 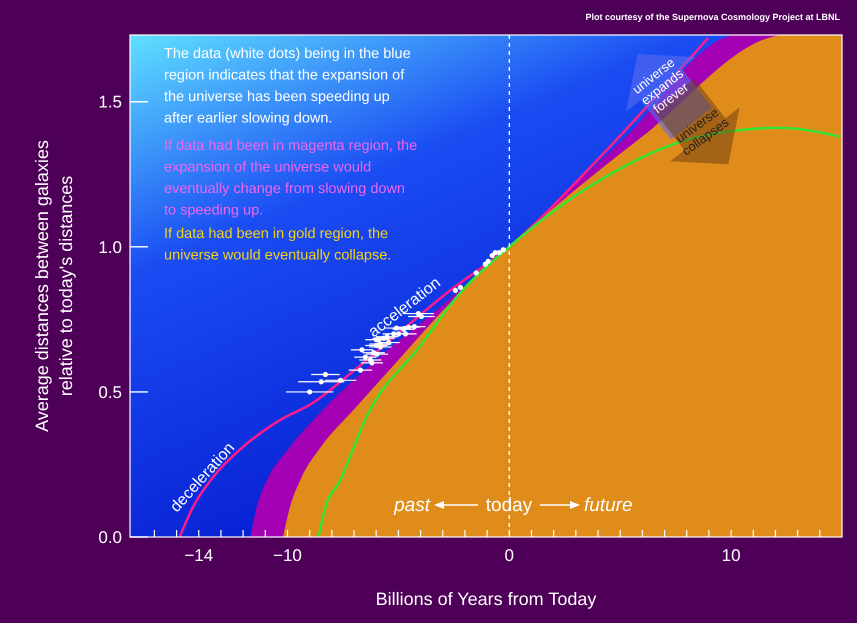 I want to click on annotation: future, so click(x=608, y=505).